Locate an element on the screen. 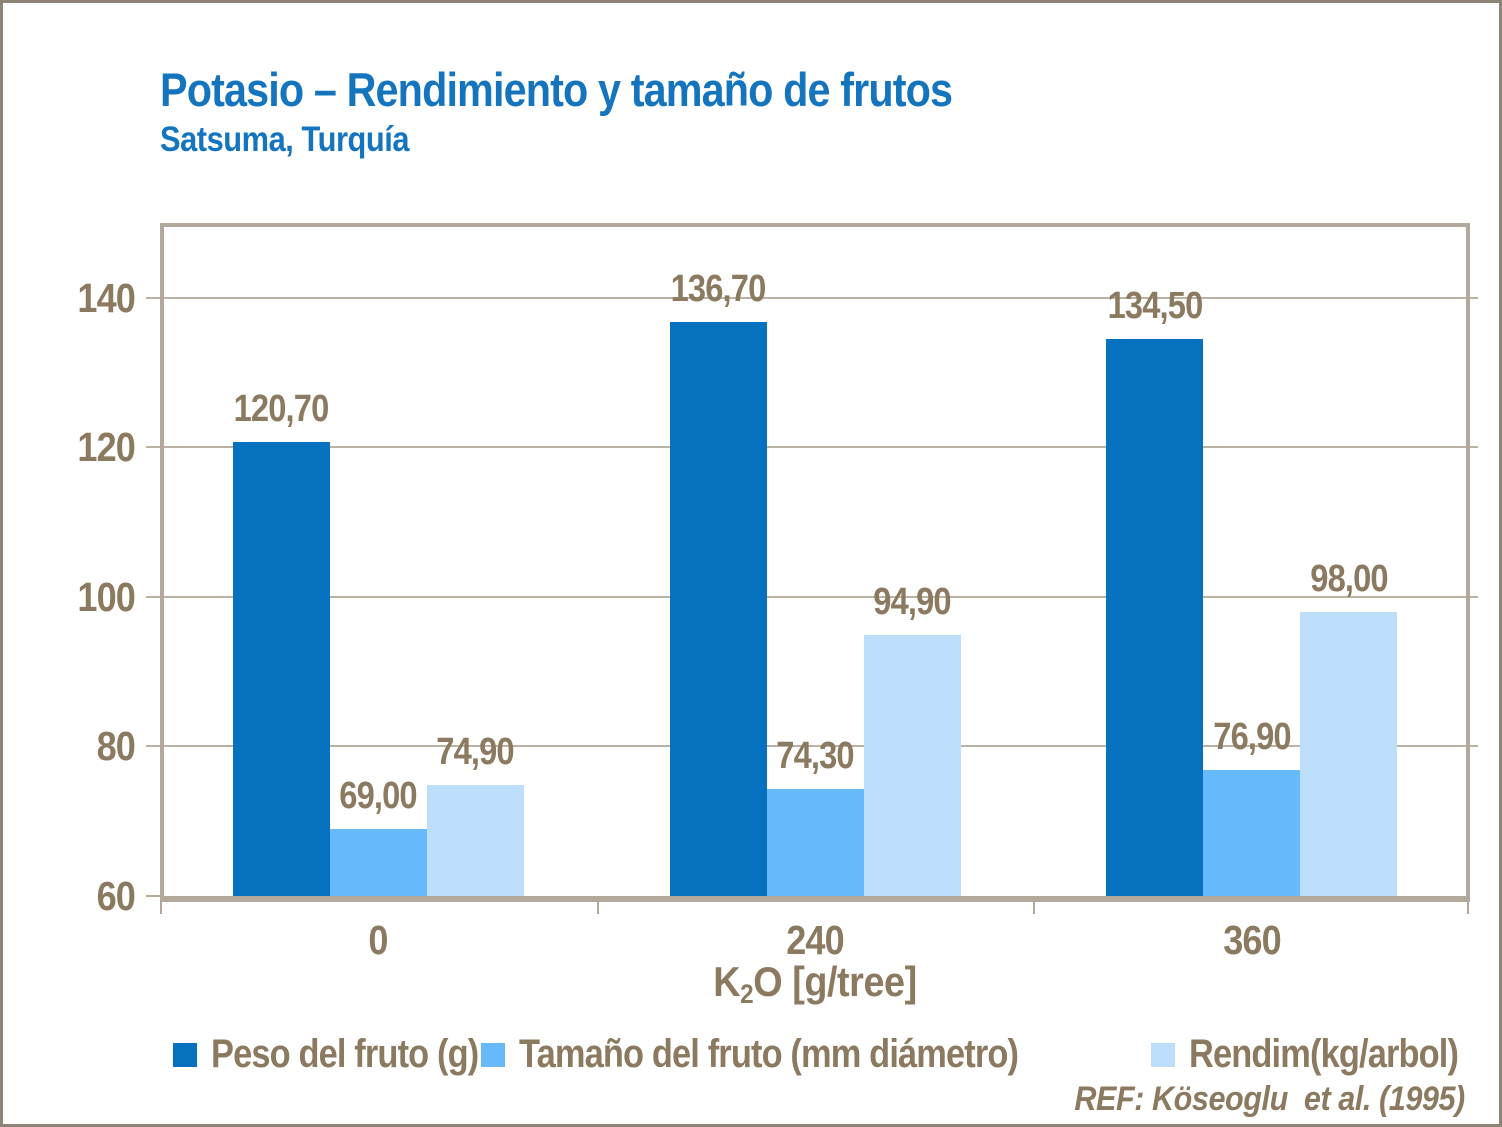  bar-value-label: 74,90 is located at coordinates (475, 752).